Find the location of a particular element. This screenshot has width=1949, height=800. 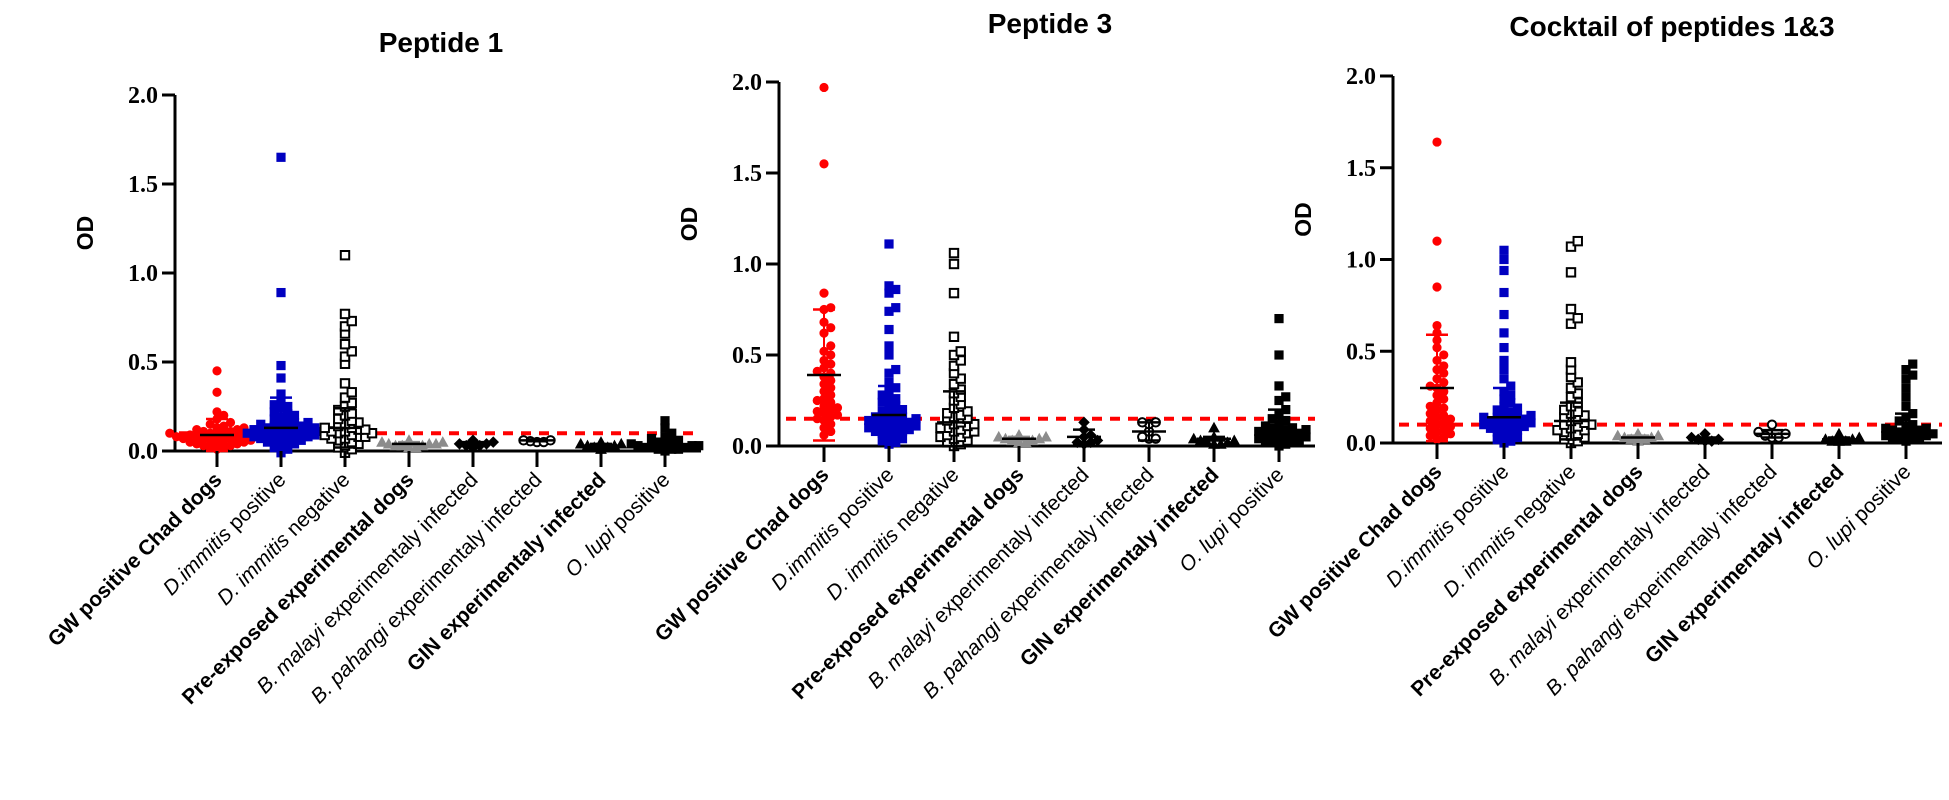

chart-title: Cocktail of peptides 1&3 is located at coordinates (1671, 26).